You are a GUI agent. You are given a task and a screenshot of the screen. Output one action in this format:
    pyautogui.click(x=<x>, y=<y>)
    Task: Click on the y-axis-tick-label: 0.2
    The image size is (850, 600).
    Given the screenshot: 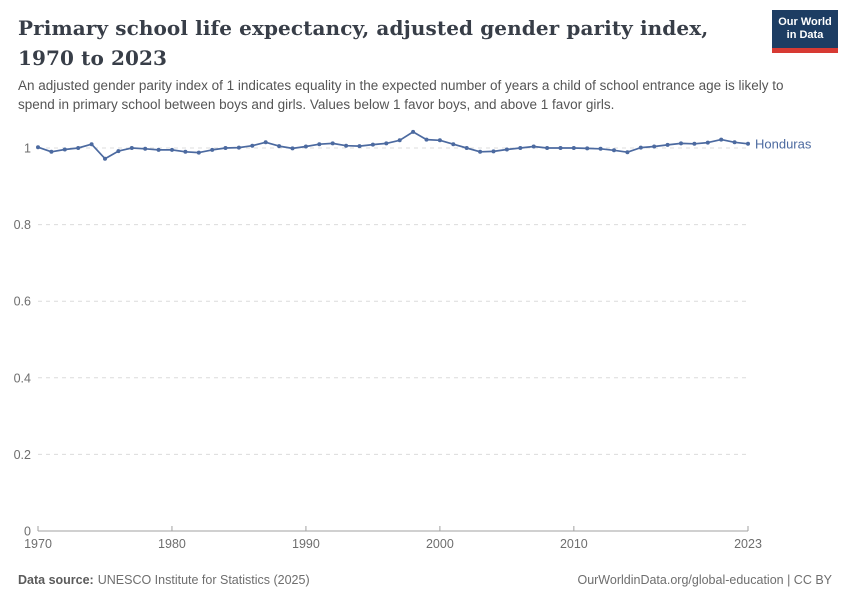 What is the action you would take?
    pyautogui.click(x=22, y=455)
    